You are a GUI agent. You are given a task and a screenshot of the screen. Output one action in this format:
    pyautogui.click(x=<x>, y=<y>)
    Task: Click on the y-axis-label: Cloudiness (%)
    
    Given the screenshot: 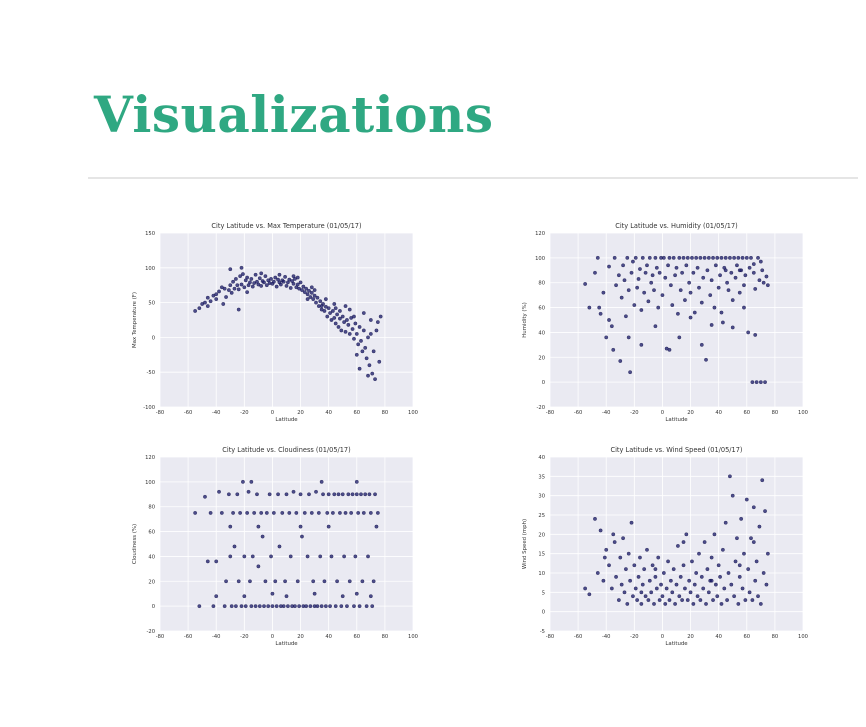 What is the action you would take?
    pyautogui.click(x=135, y=544)
    